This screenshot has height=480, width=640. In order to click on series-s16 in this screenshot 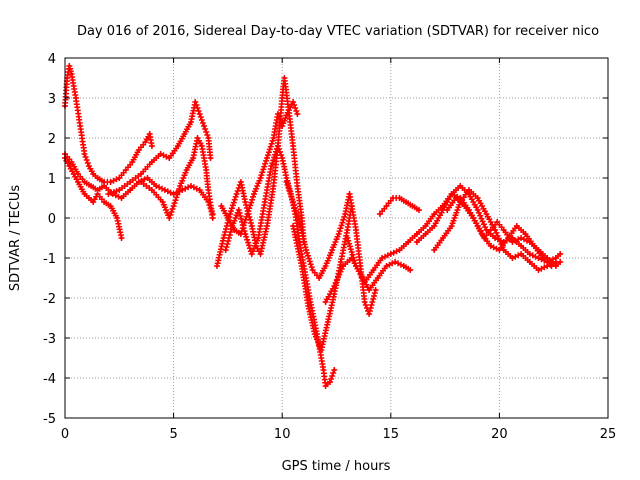, I will do `click(499, 232)`.